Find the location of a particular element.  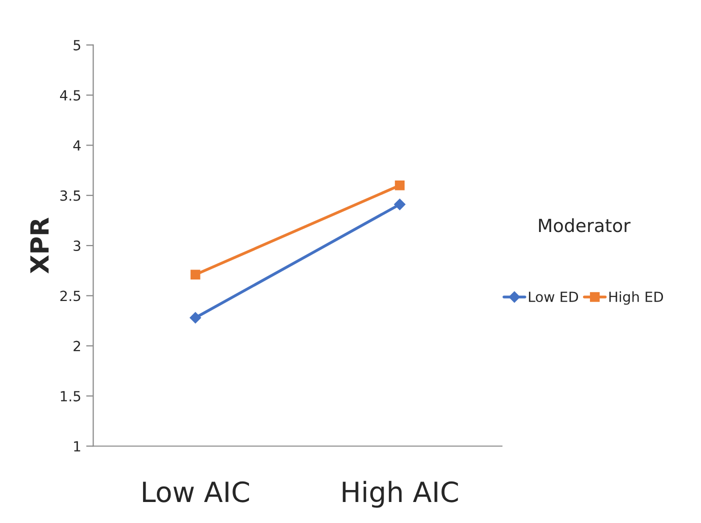

legend-title: Moderator is located at coordinates (585, 225).